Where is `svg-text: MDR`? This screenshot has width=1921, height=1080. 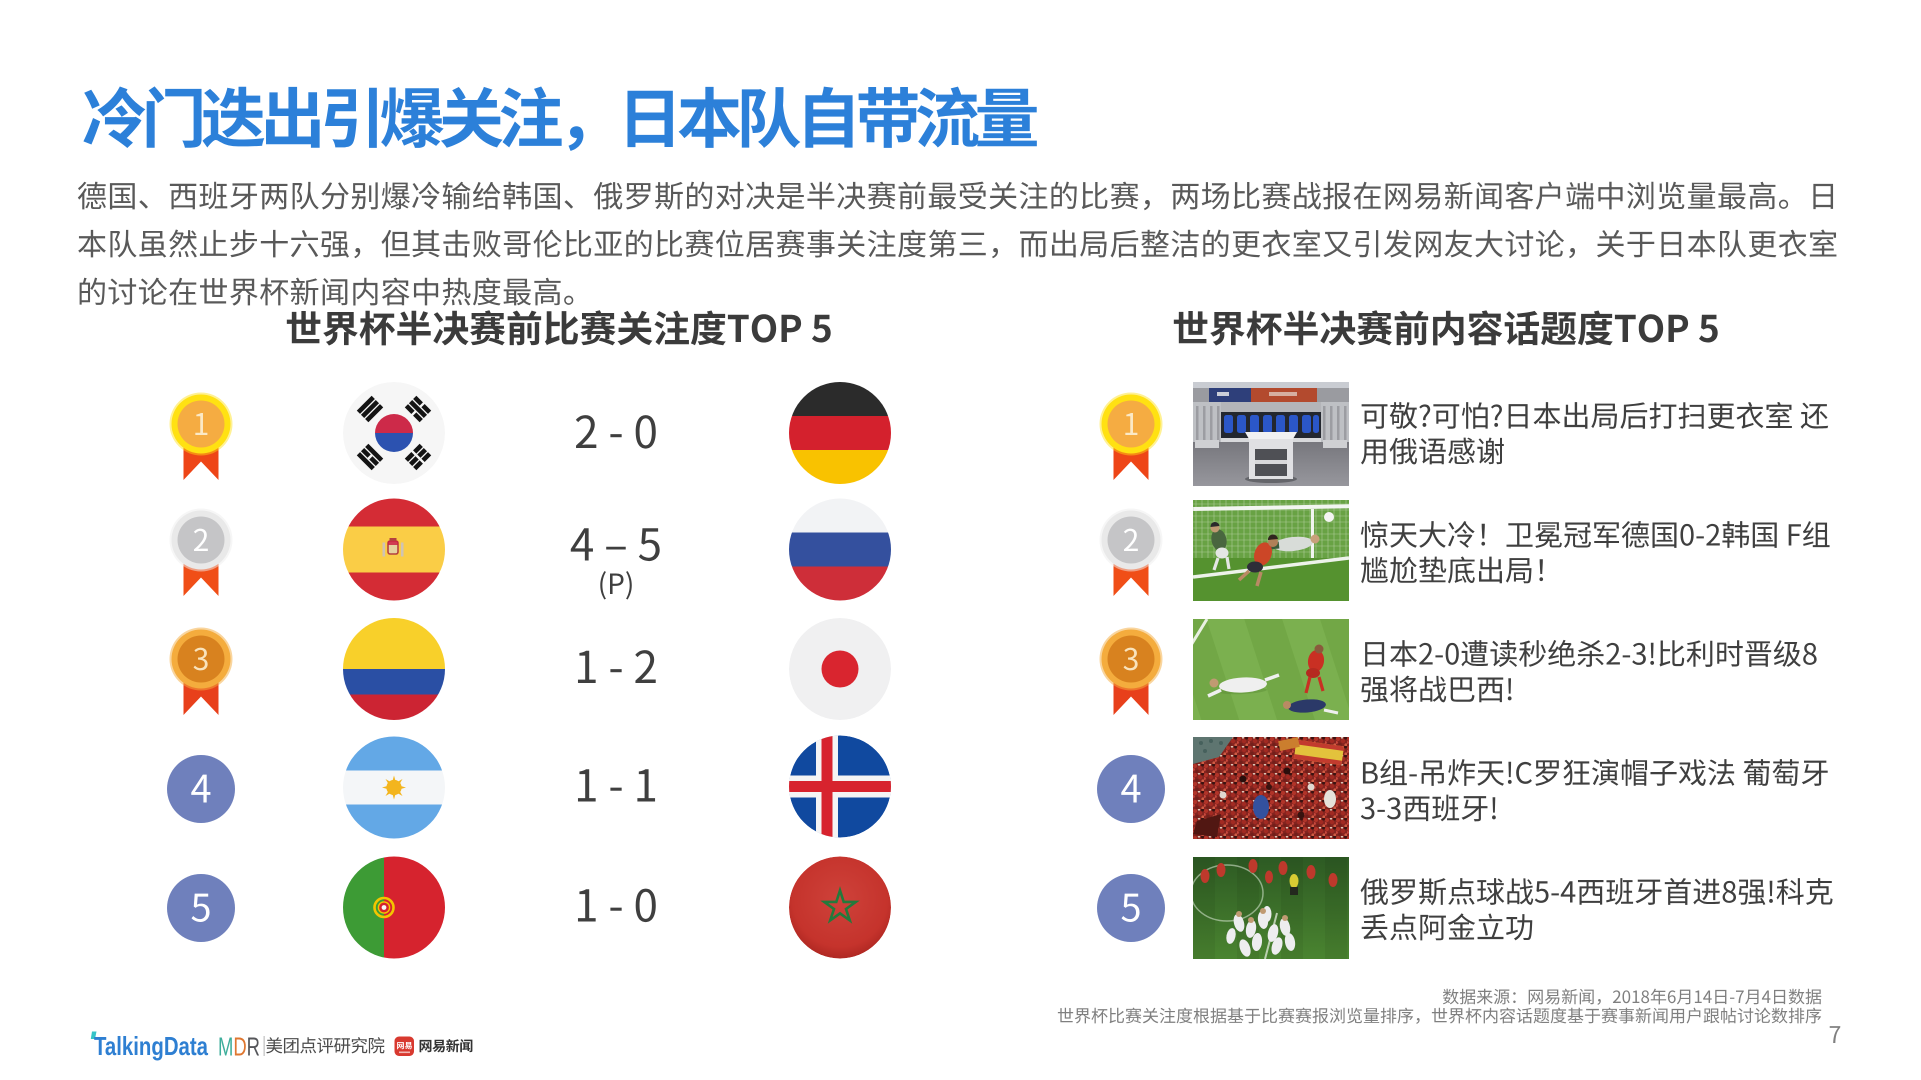
svg-text: MDR is located at coordinates (239, 1047).